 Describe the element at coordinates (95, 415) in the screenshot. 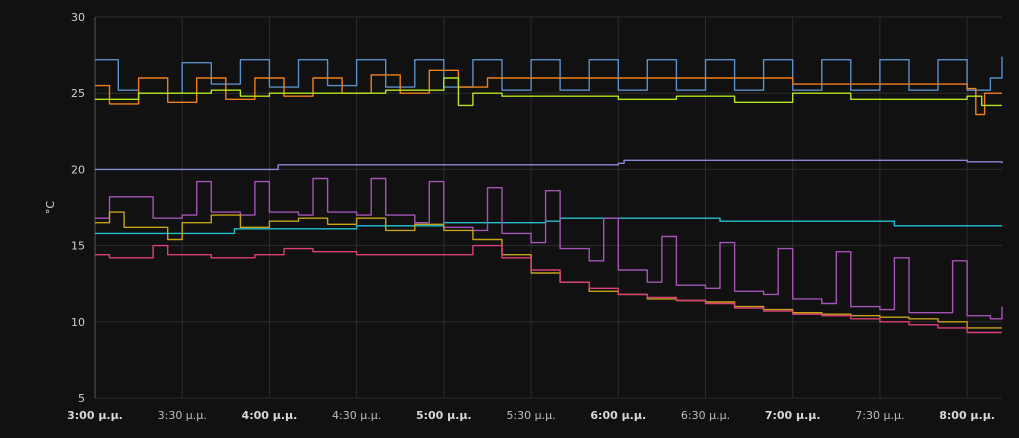

I see `x-tick-label: 3:00 μ.μ.` at that location.